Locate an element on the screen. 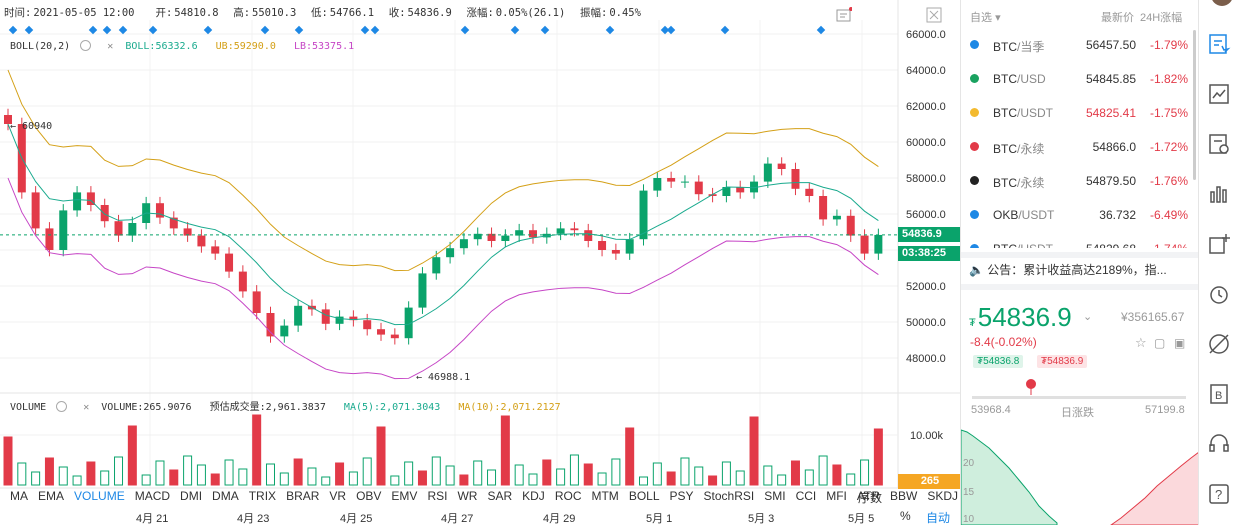 The height and width of the screenshot is (525, 1240). chart-panel-icon is located at coordinates (1219, 94).